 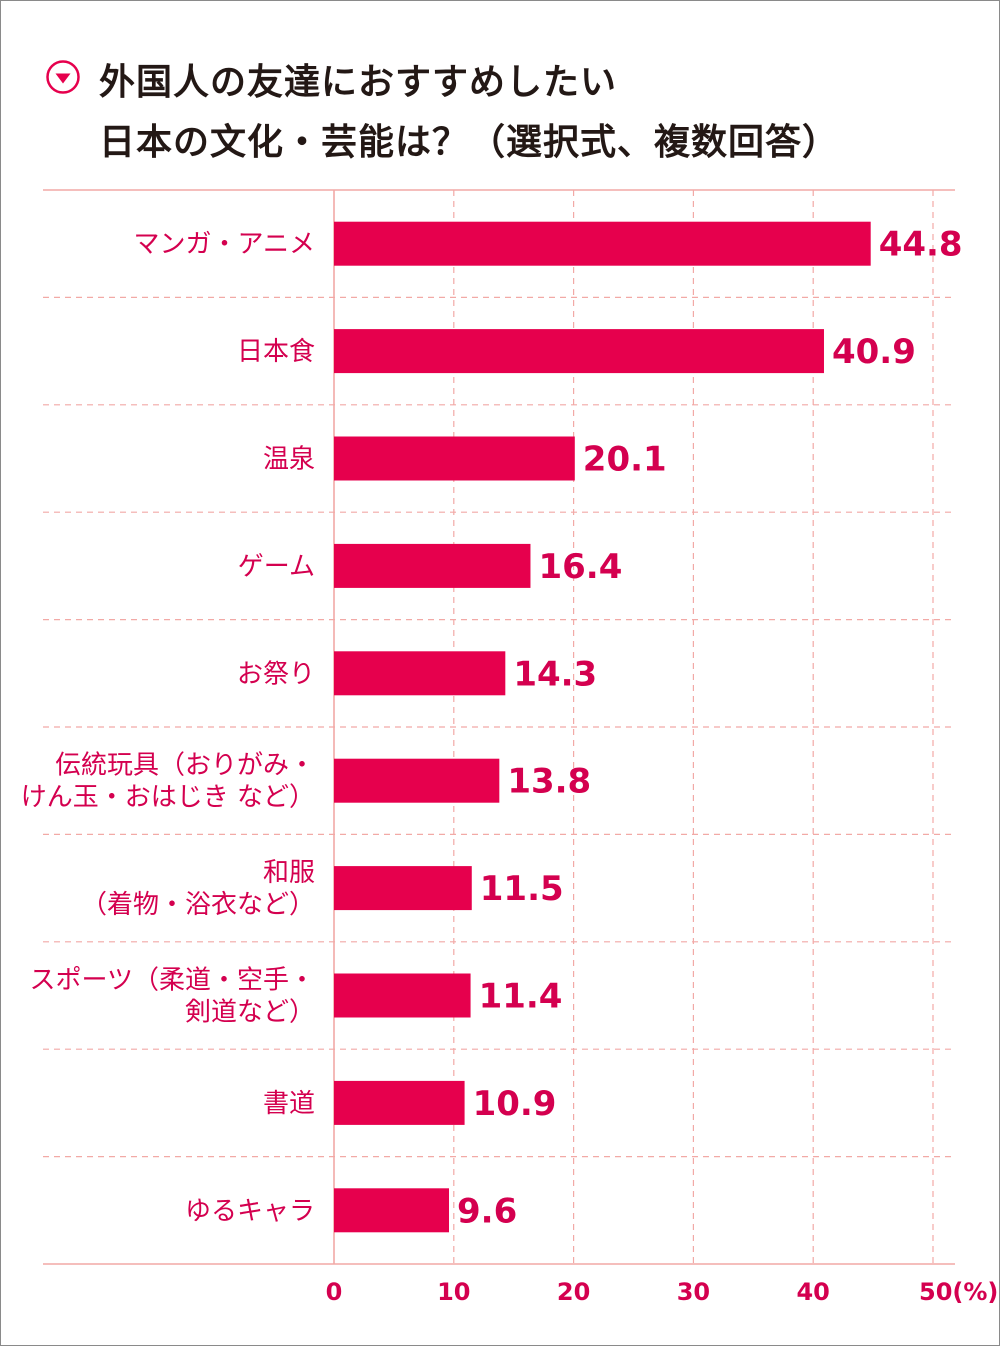 What do you see at coordinates (168, 798) in the screenshot?
I see `category-label: けん玉・おはじき など）` at bounding box center [168, 798].